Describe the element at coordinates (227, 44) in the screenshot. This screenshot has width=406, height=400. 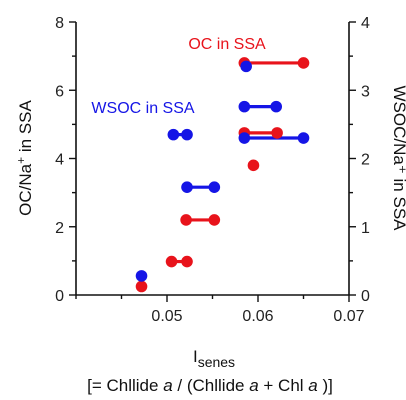
I see `annotation-oc: OC in SSA` at that location.